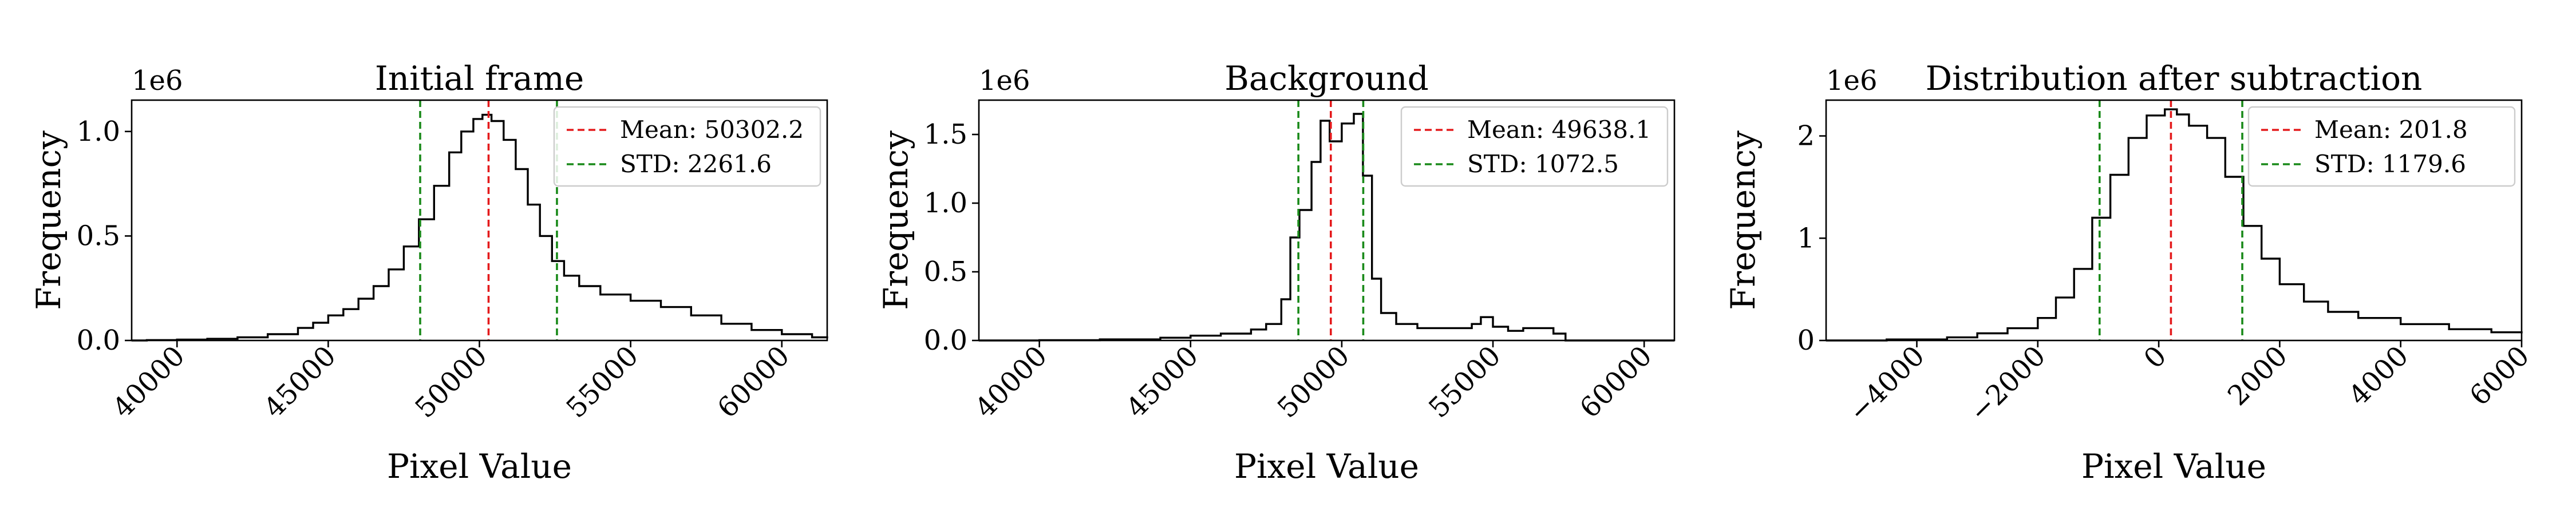 Image resolution: width=2576 pixels, height=515 pixels. I want to click on y-tick-label: 1.5, so click(945, 134).